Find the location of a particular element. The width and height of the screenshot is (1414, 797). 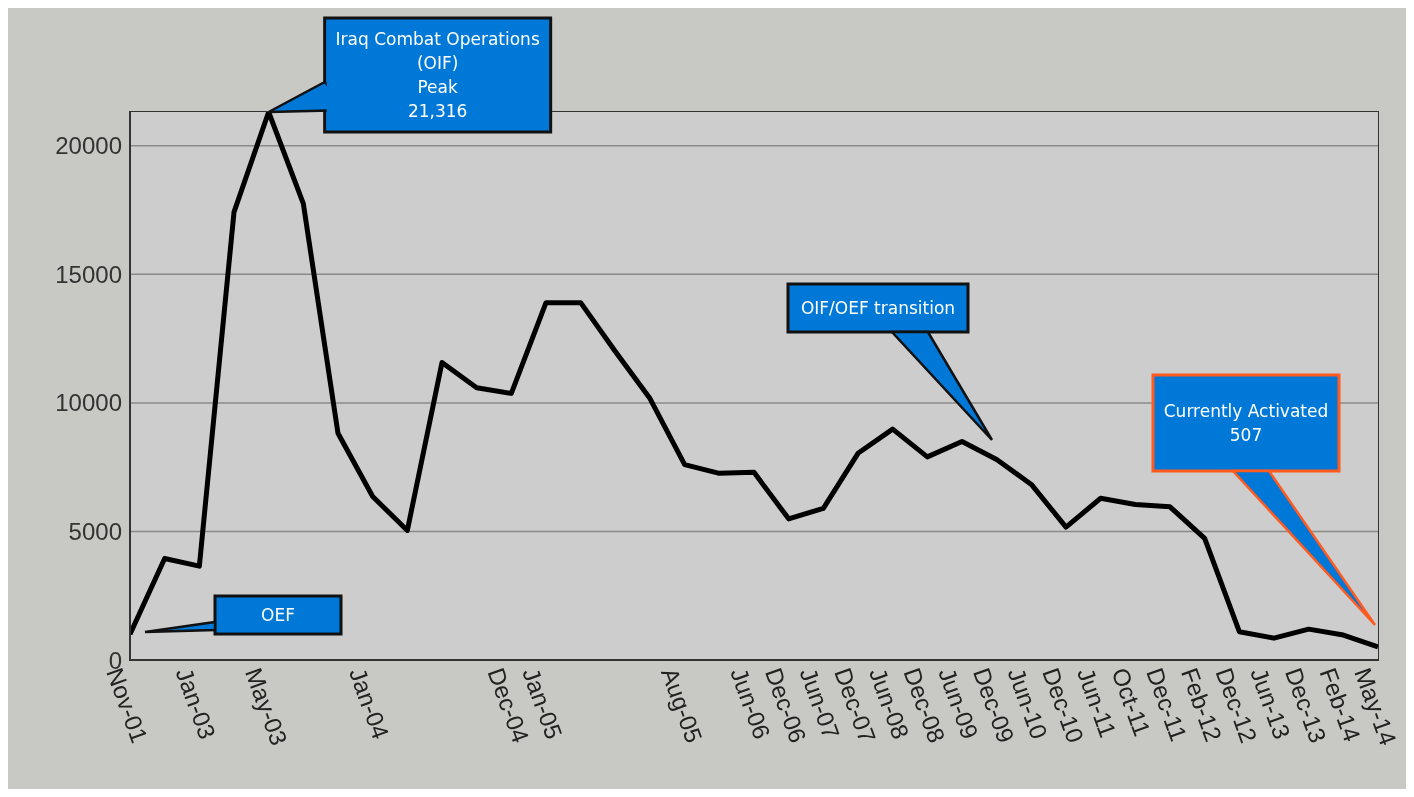

y-tick-label: 5000 is located at coordinates (95, 531).